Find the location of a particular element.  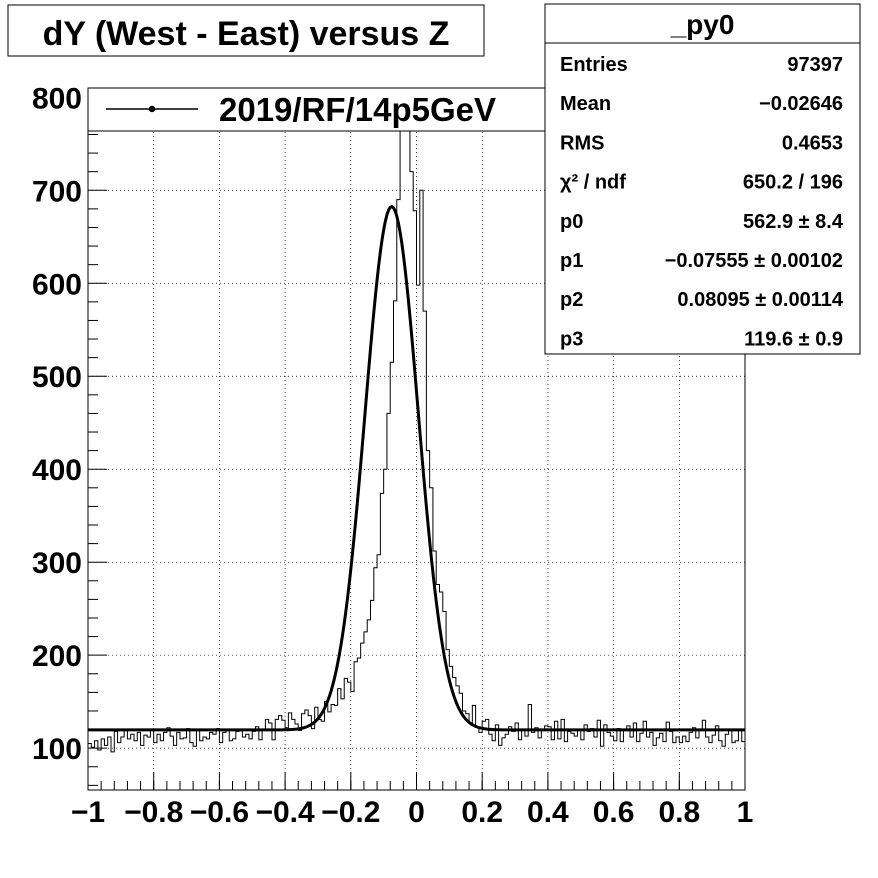

y-tick-label: 700 is located at coordinates (57, 191).